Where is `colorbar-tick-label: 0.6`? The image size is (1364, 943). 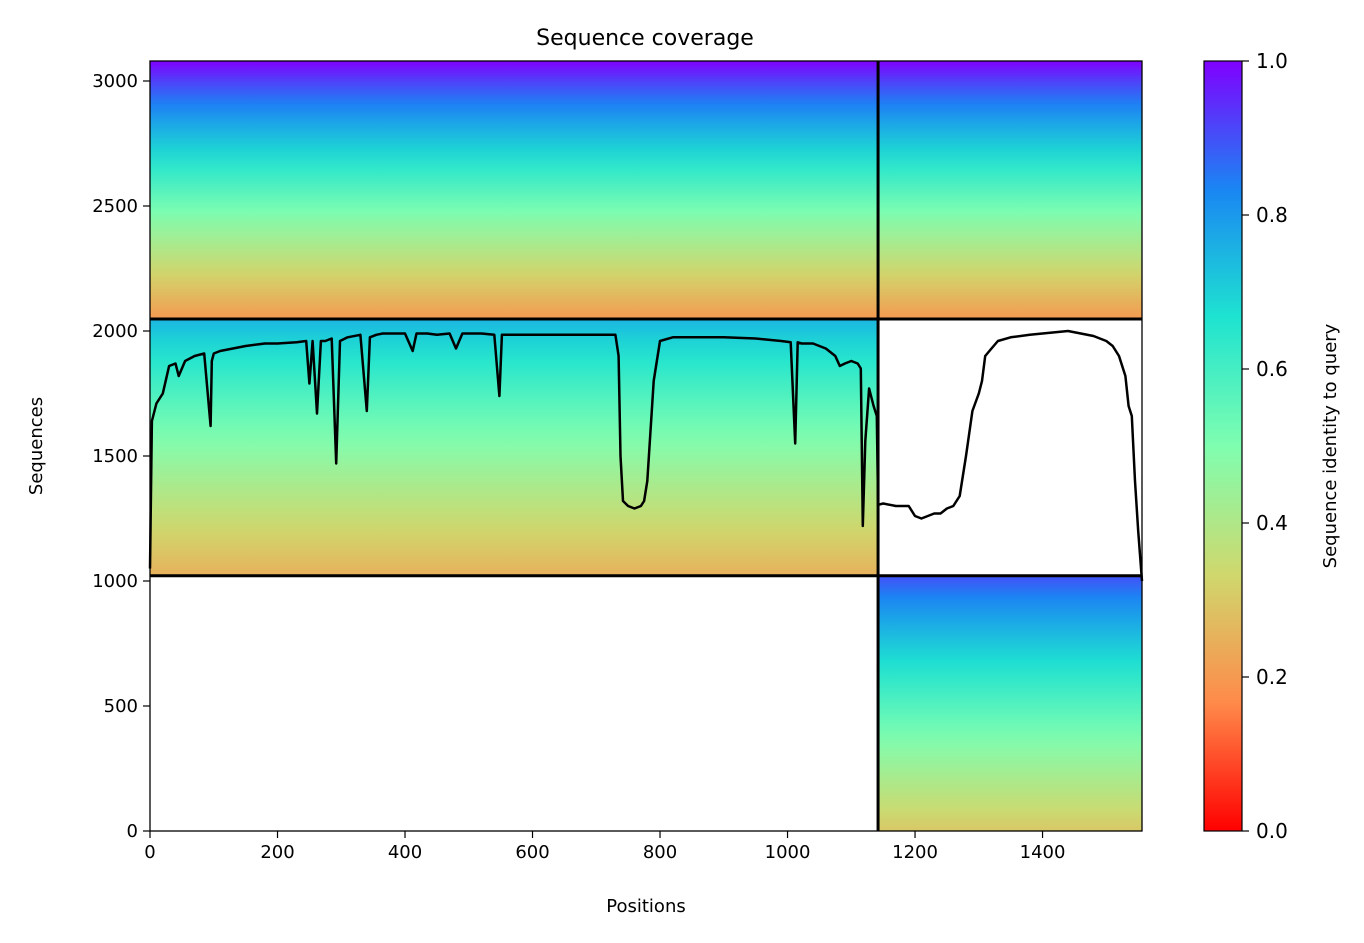 colorbar-tick-label: 0.6 is located at coordinates (1272, 369).